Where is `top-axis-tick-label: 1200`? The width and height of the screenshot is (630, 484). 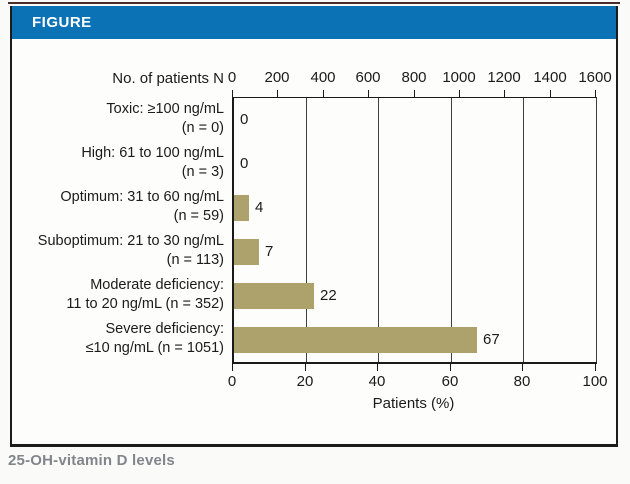 top-axis-tick-label: 1200 is located at coordinates (504, 77).